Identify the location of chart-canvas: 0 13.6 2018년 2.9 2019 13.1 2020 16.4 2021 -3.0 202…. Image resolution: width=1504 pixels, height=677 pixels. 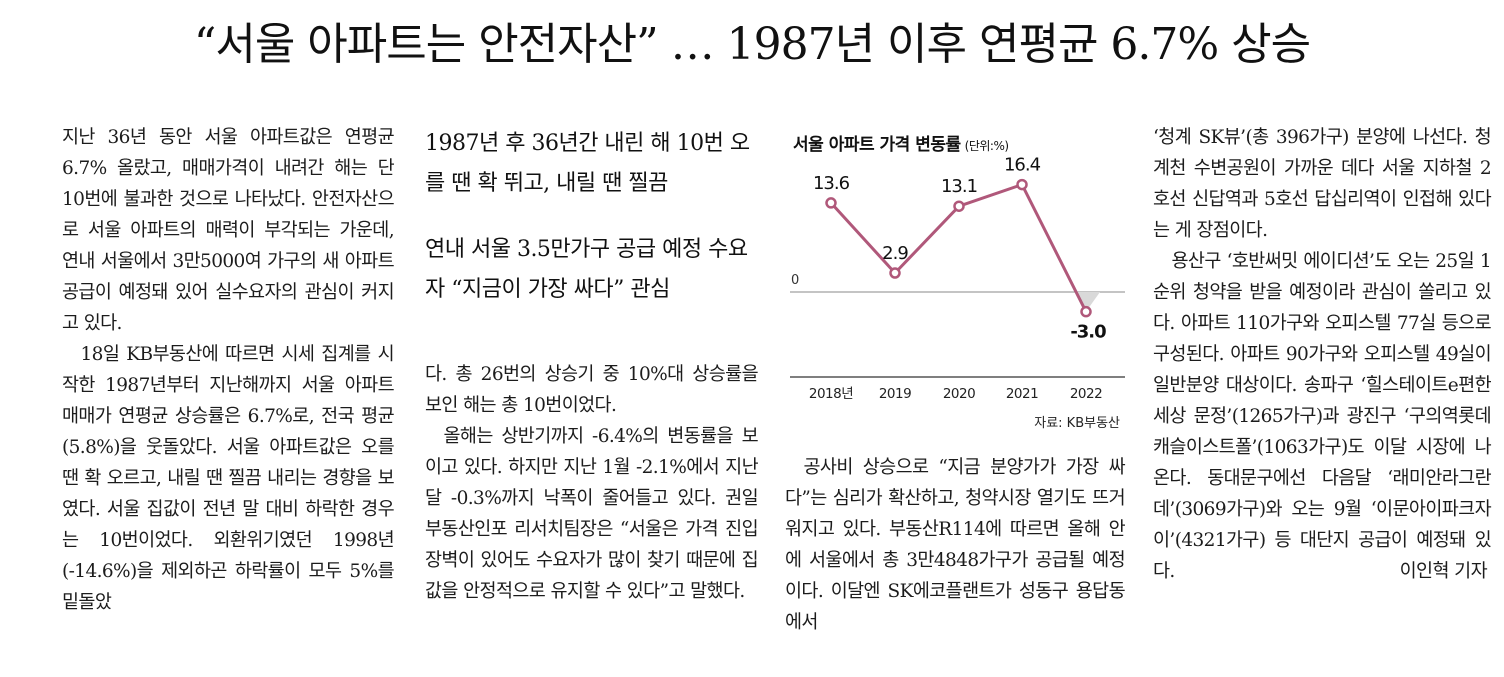
(957, 278).